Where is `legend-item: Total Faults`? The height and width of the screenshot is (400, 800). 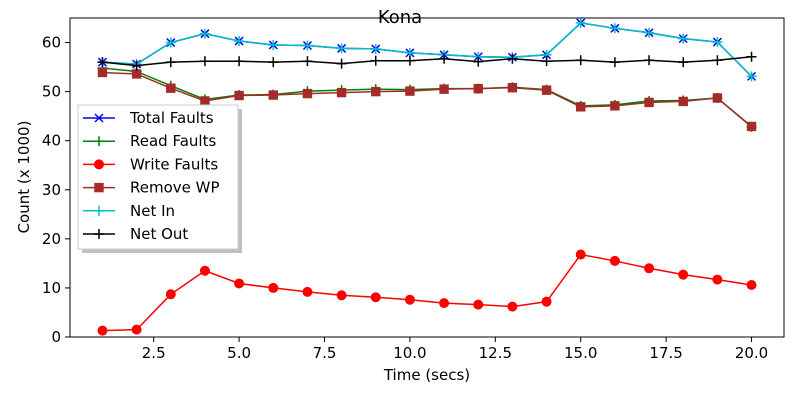
legend-item: Total Faults is located at coordinates (148, 118).